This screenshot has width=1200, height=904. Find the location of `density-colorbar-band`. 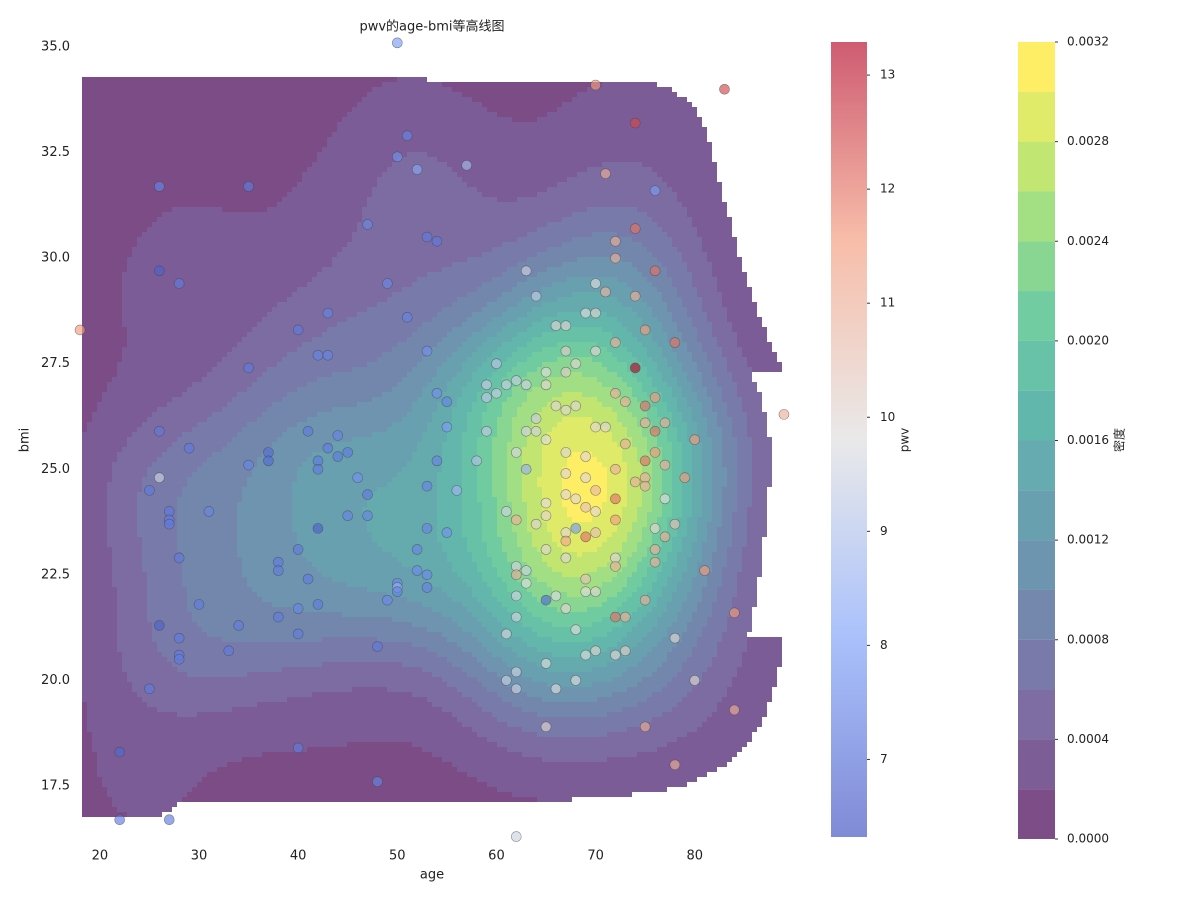

density-colorbar-band is located at coordinates (1036, 515).